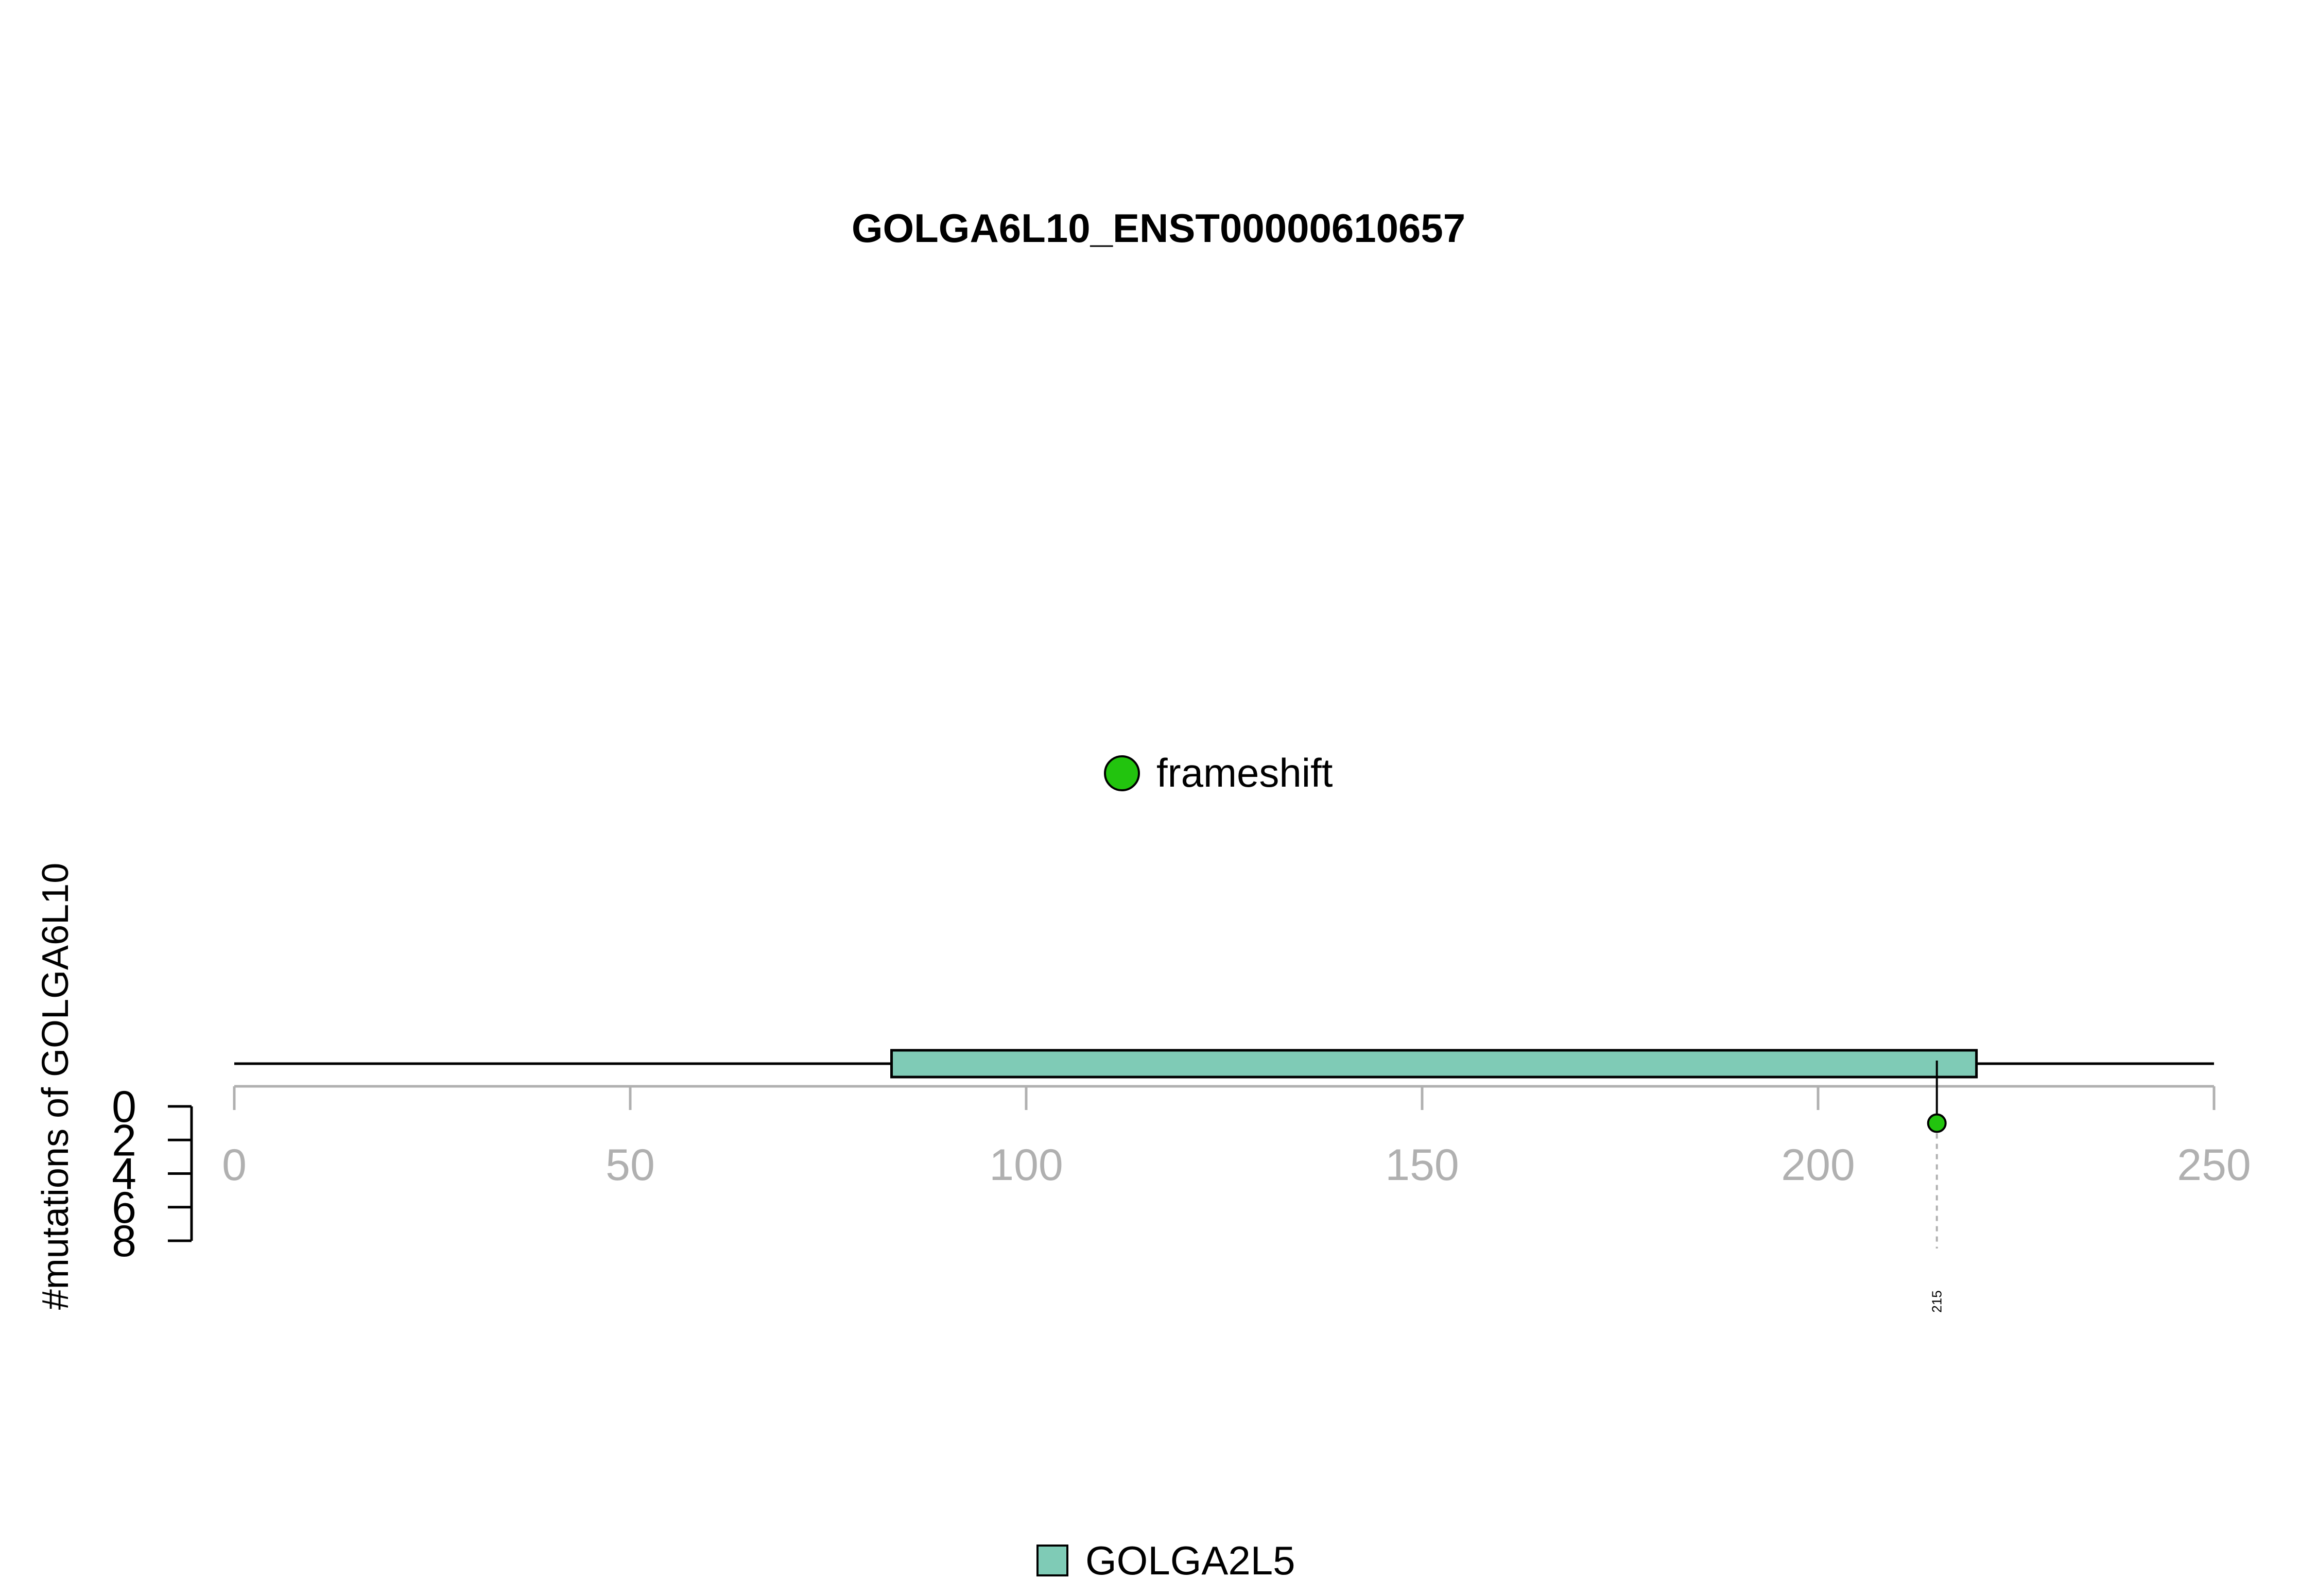 The width and height of the screenshot is (2317, 1596). Describe the element at coordinates (2214, 1165) in the screenshot. I see `x-tick-label-250: 250` at that location.